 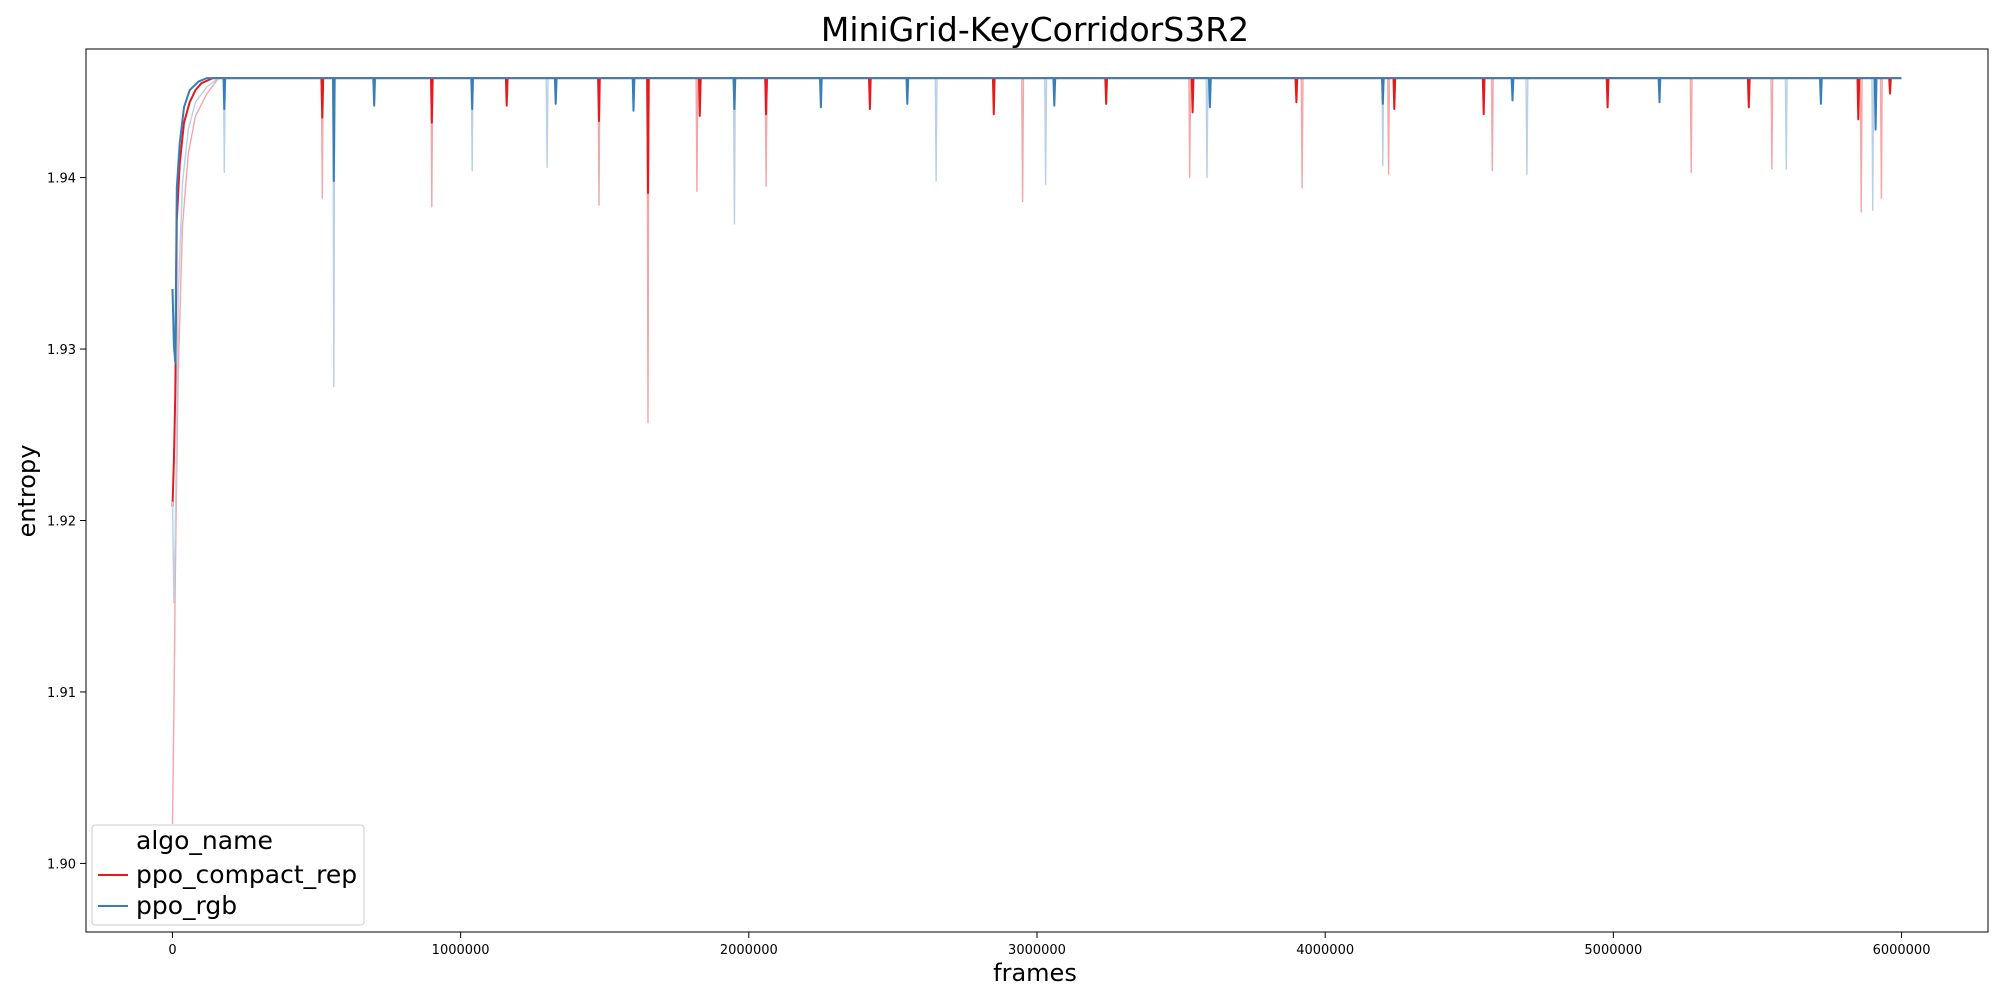 I want to click on legend: algo_name ppo_compact_rep ppo_rgb, so click(x=228, y=875).